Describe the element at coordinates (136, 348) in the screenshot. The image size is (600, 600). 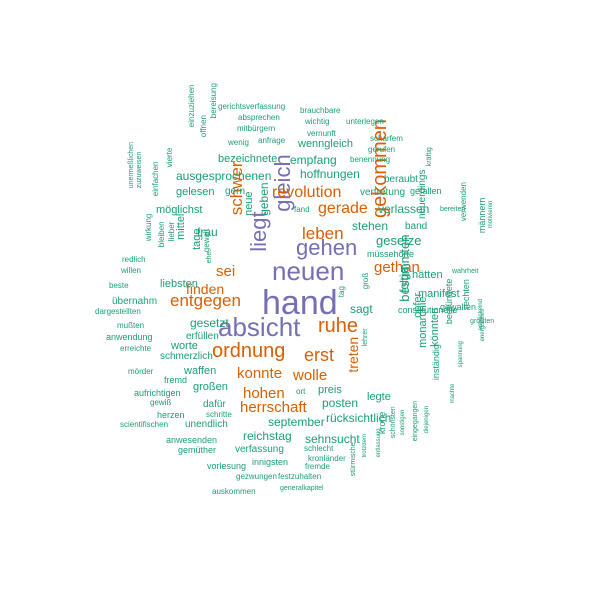
I see `cloud-word: erreichte` at that location.